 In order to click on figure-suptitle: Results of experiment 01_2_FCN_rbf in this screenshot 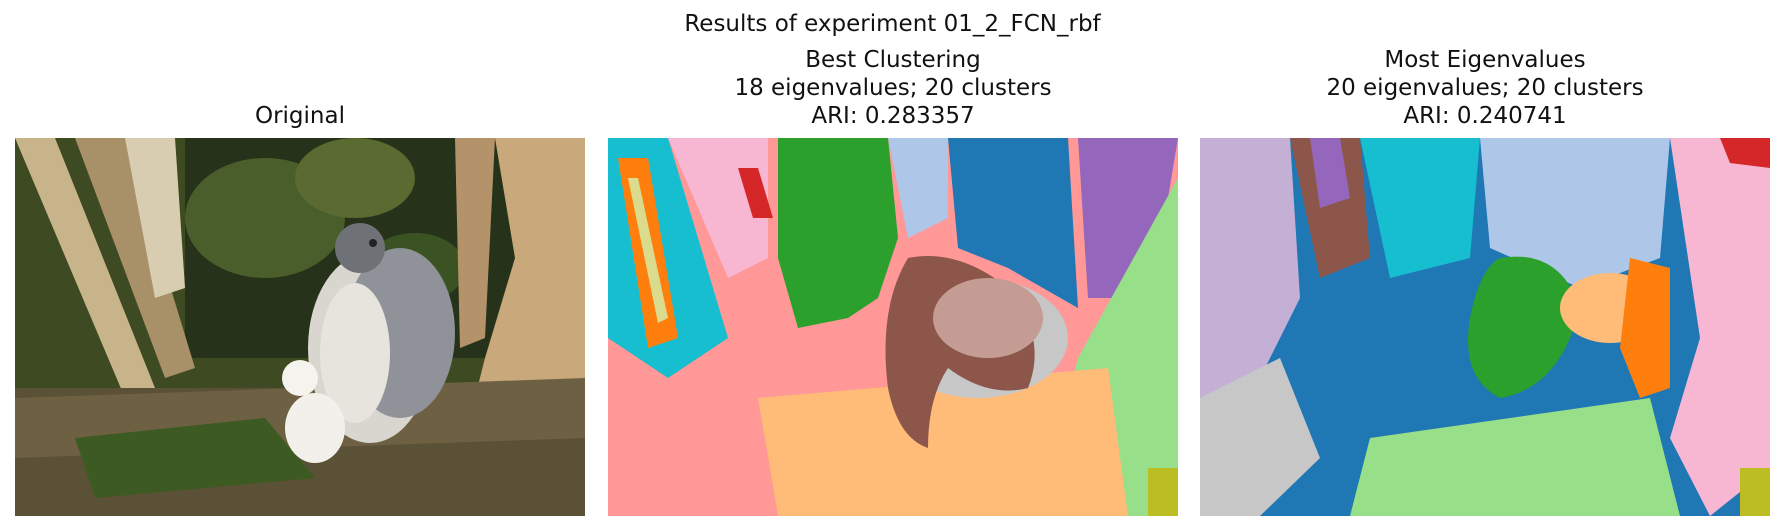, I will do `click(892, 24)`.